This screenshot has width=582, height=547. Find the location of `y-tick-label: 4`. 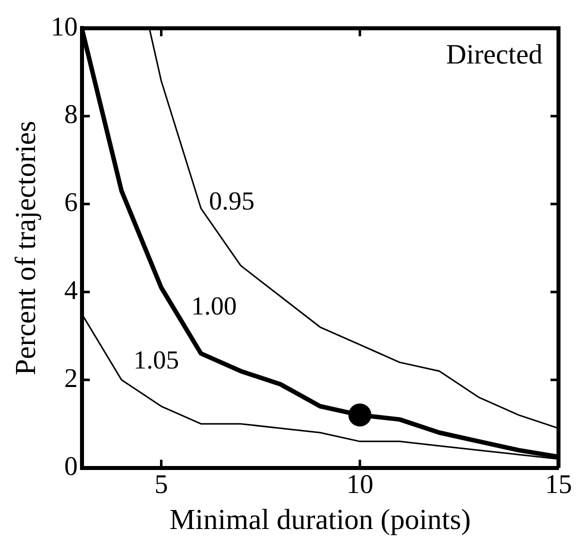

y-tick-label: 4 is located at coordinates (71, 290).